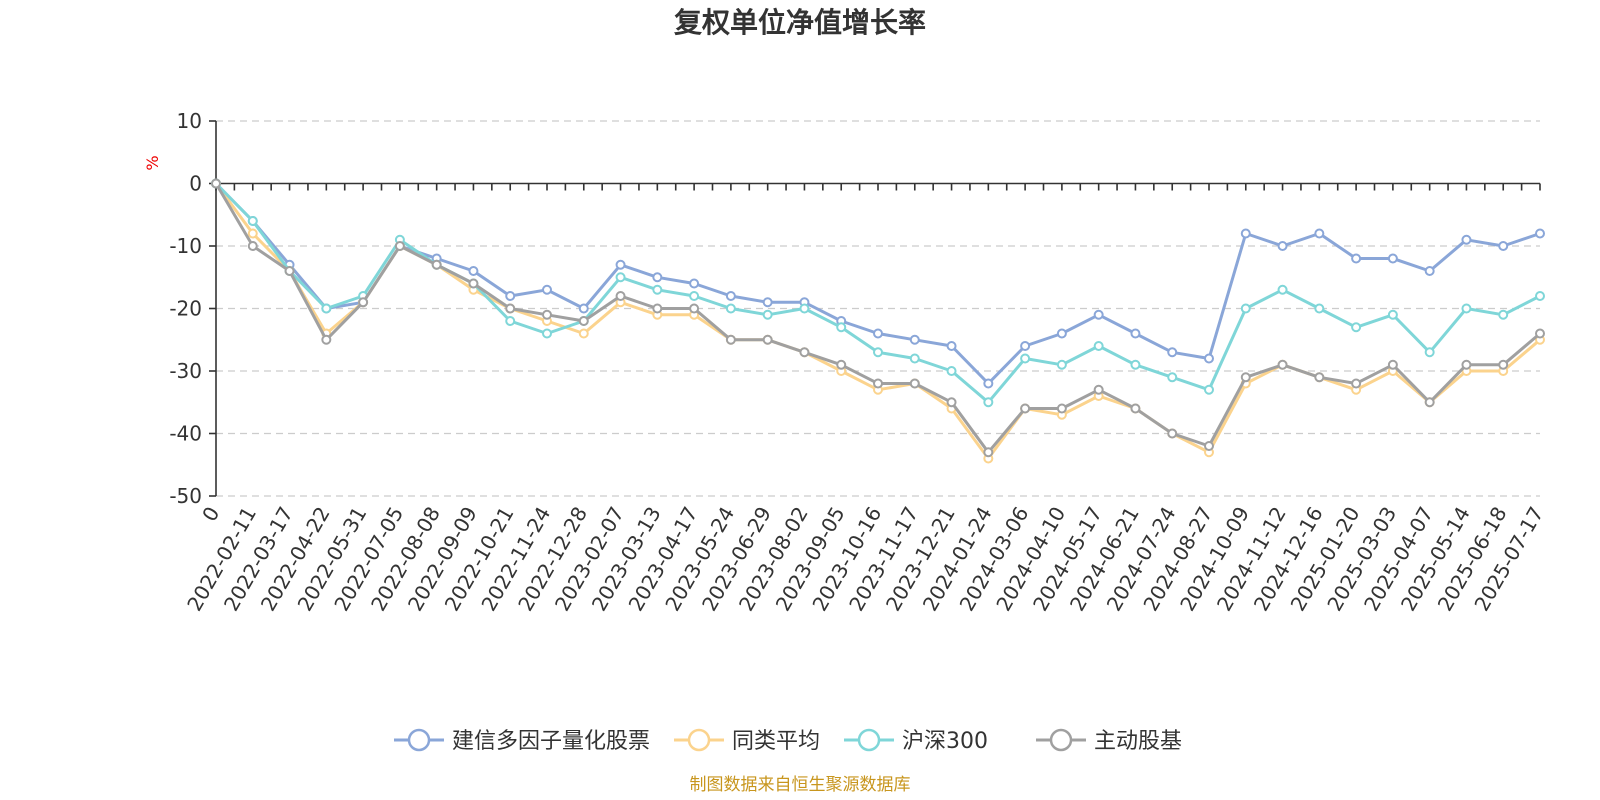 The height and width of the screenshot is (800, 1600). I want to click on y-tick-labels: 10 0 -10 -20 -30 -40 -50, so click(185, 308).